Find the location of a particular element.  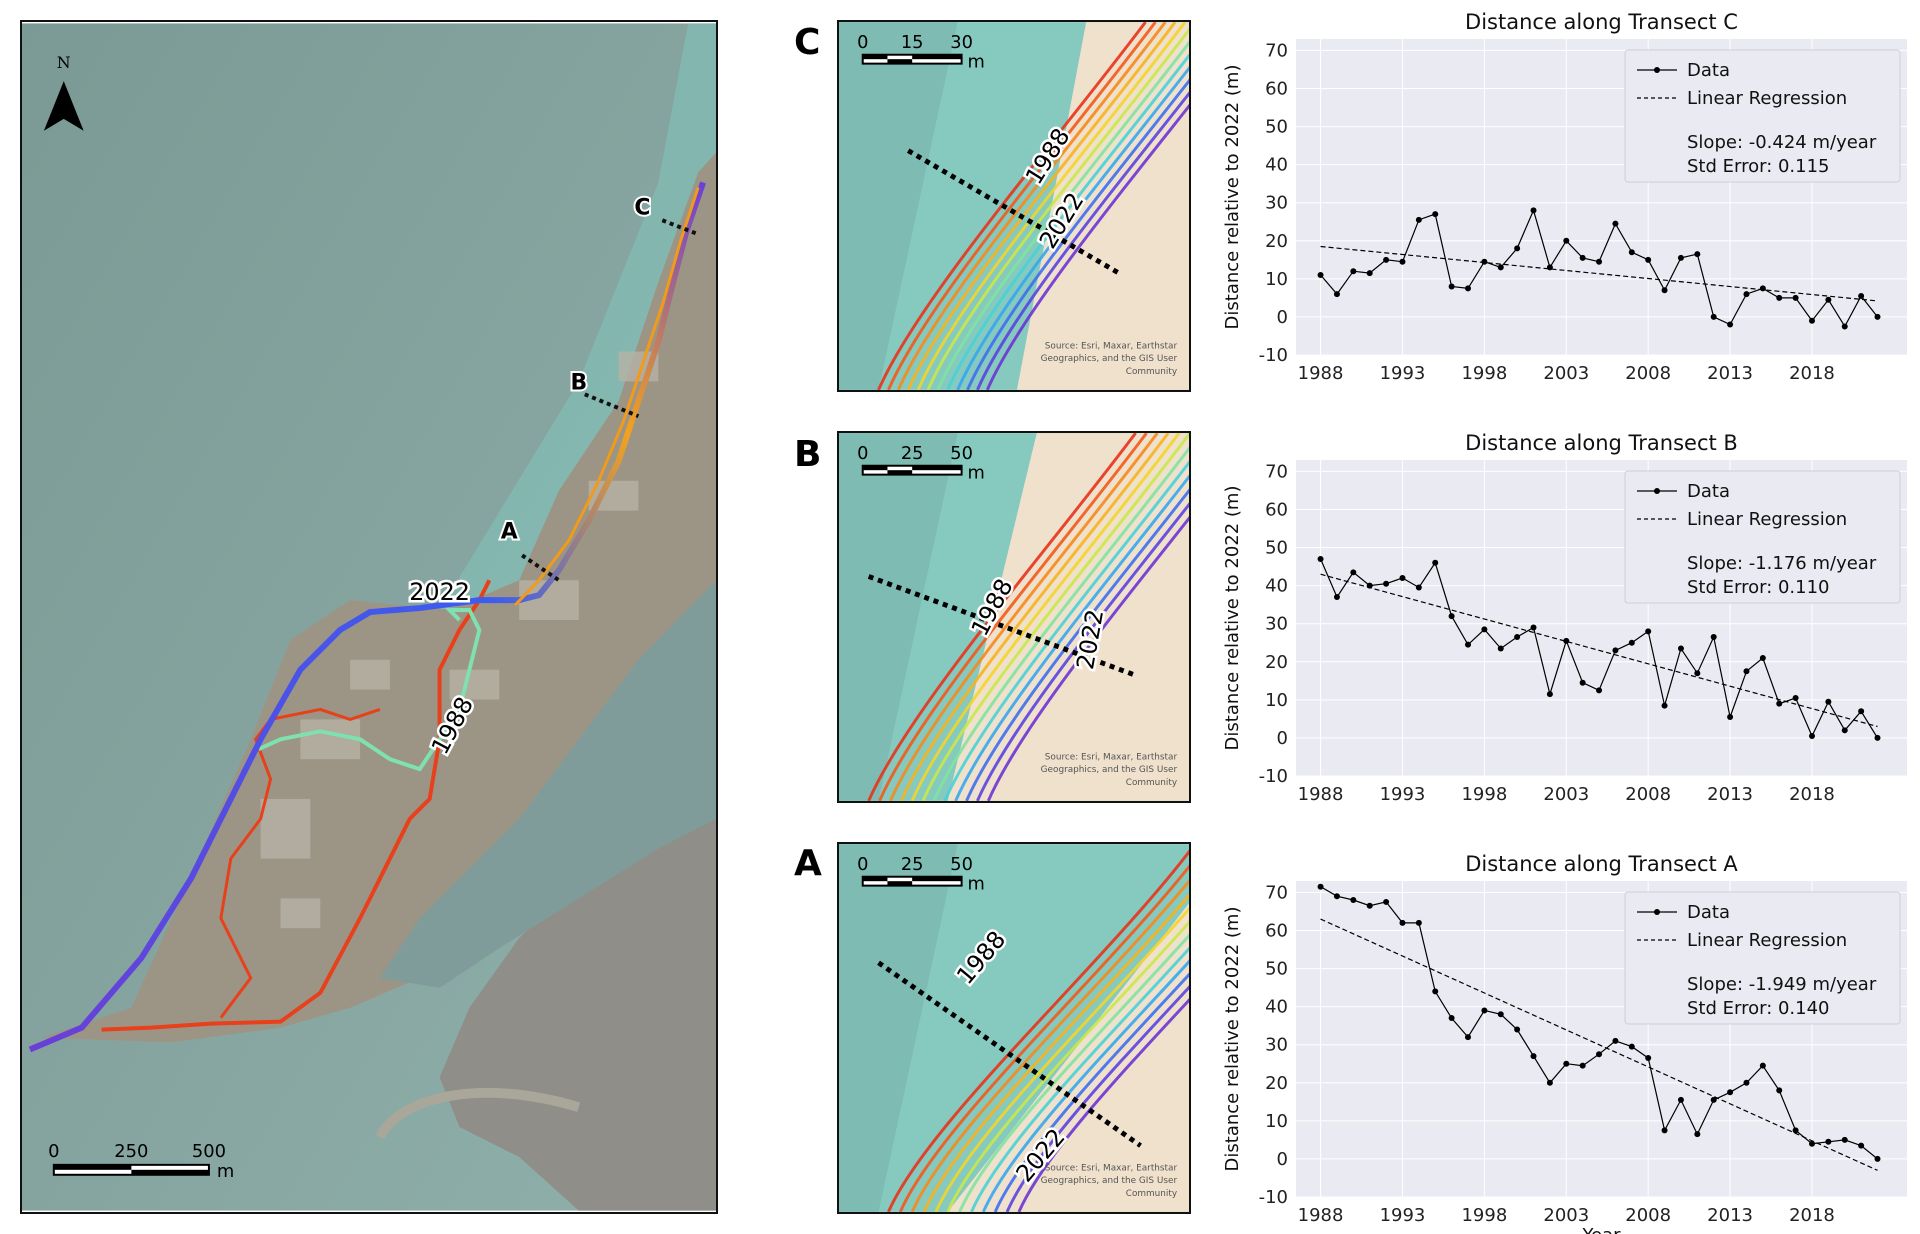

transect-label-b: B is located at coordinates (578, 382).